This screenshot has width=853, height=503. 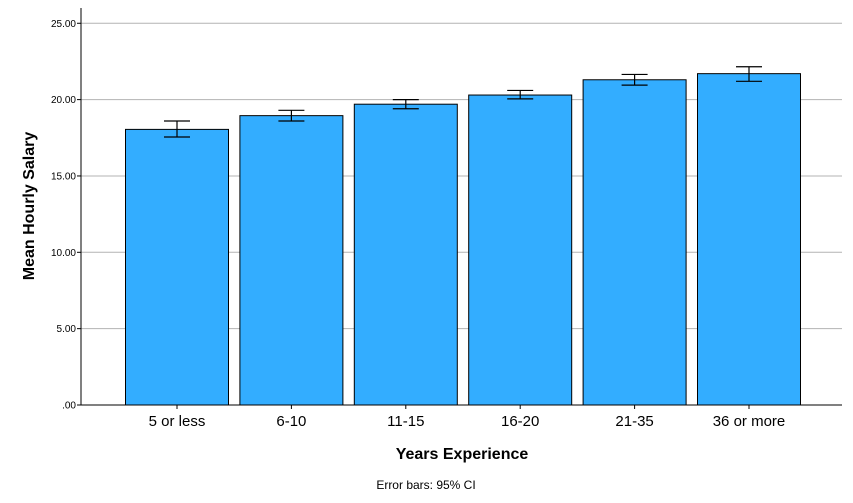 I want to click on error-bars, so click(x=463, y=102).